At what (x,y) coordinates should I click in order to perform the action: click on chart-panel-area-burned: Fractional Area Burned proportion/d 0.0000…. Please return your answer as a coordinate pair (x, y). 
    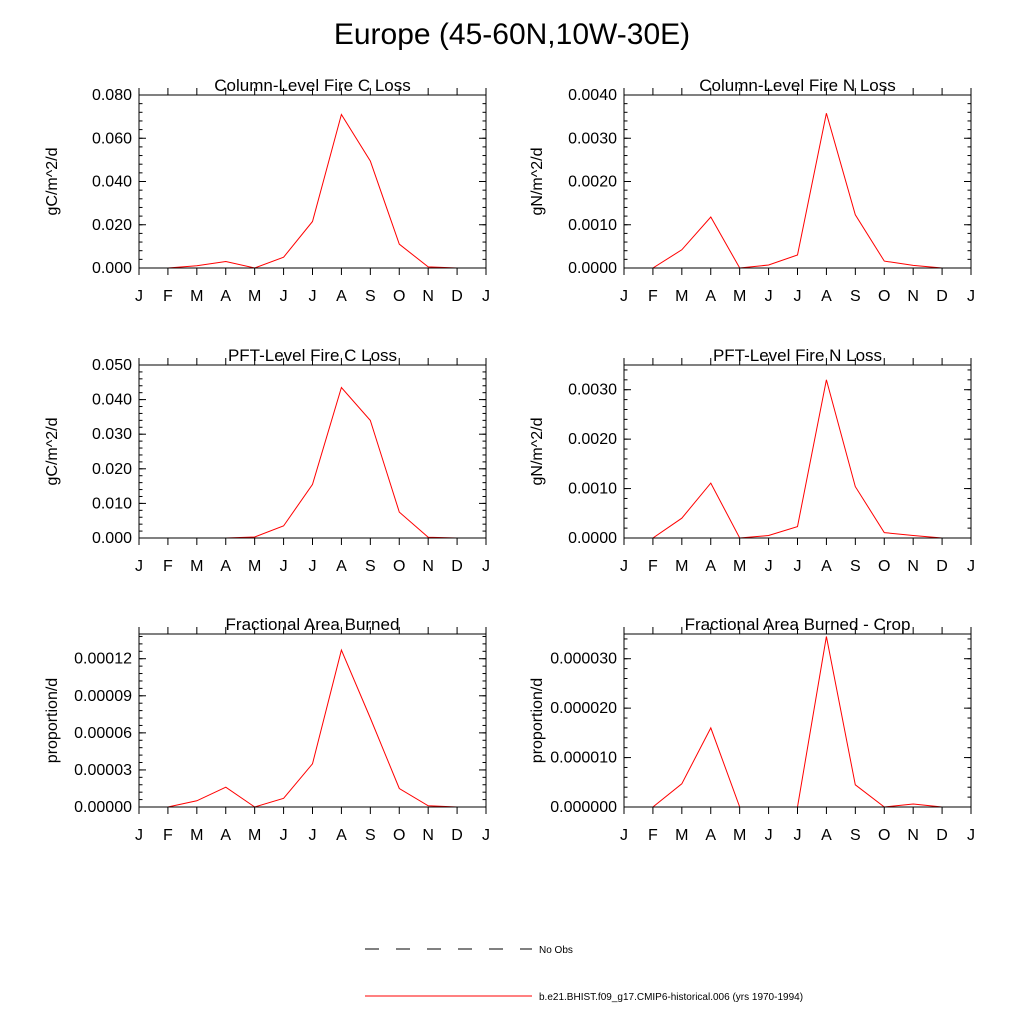
    Looking at the image, I should click on (250, 744).